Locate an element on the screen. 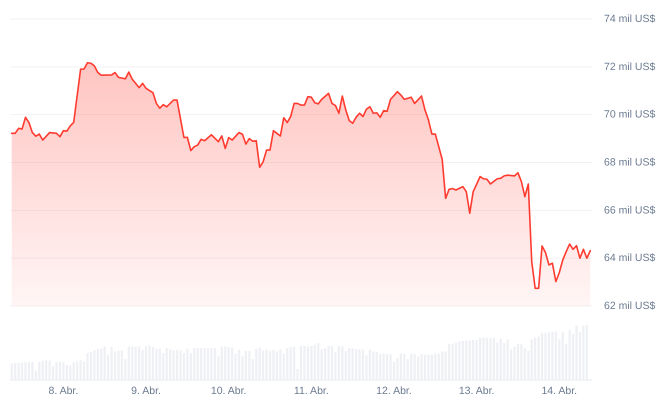 Image resolution: width=660 pixels, height=406 pixels. x-tick-label: 8. Abr. is located at coordinates (63, 391).